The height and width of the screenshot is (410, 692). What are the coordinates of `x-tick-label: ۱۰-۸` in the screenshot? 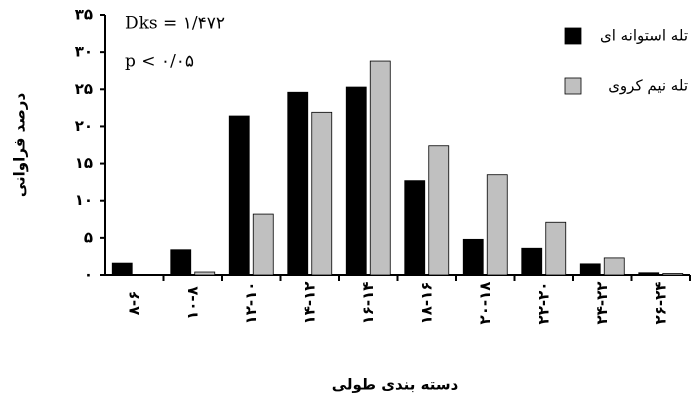 It's located at (192, 303).